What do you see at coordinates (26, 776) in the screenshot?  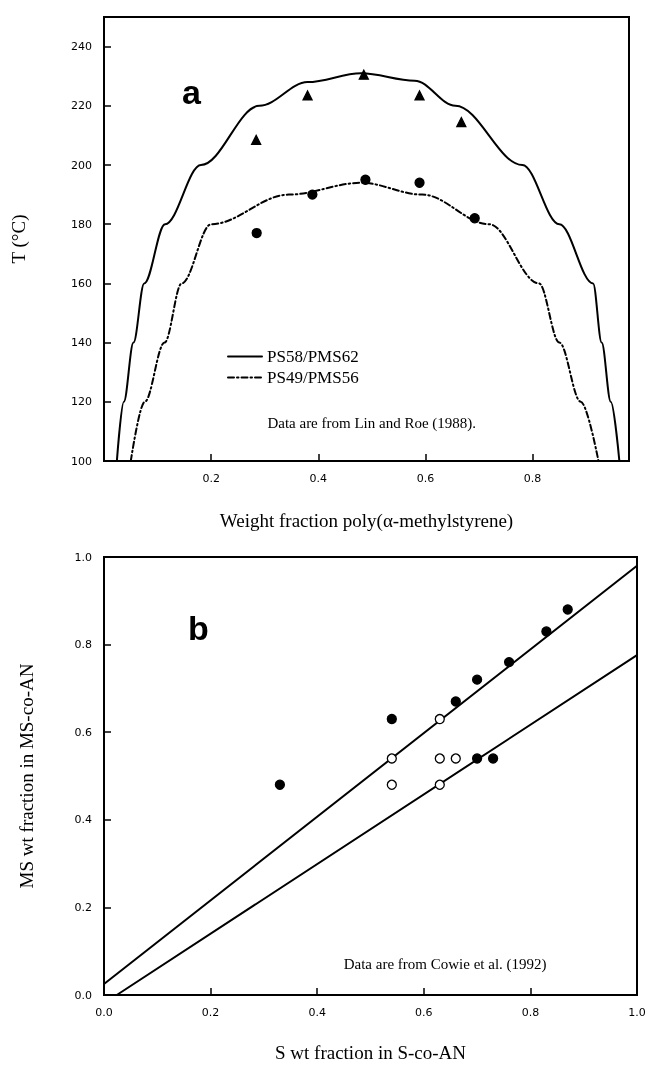 I see `y-axis-title: MS wt fraction in MS-co-AN` at bounding box center [26, 776].